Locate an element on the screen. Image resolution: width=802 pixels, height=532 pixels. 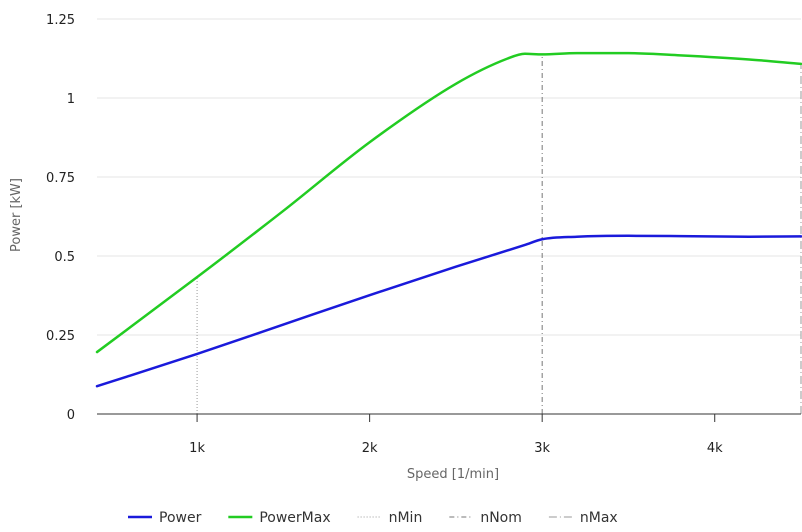
x-tick-label: 3k is located at coordinates (542, 448).